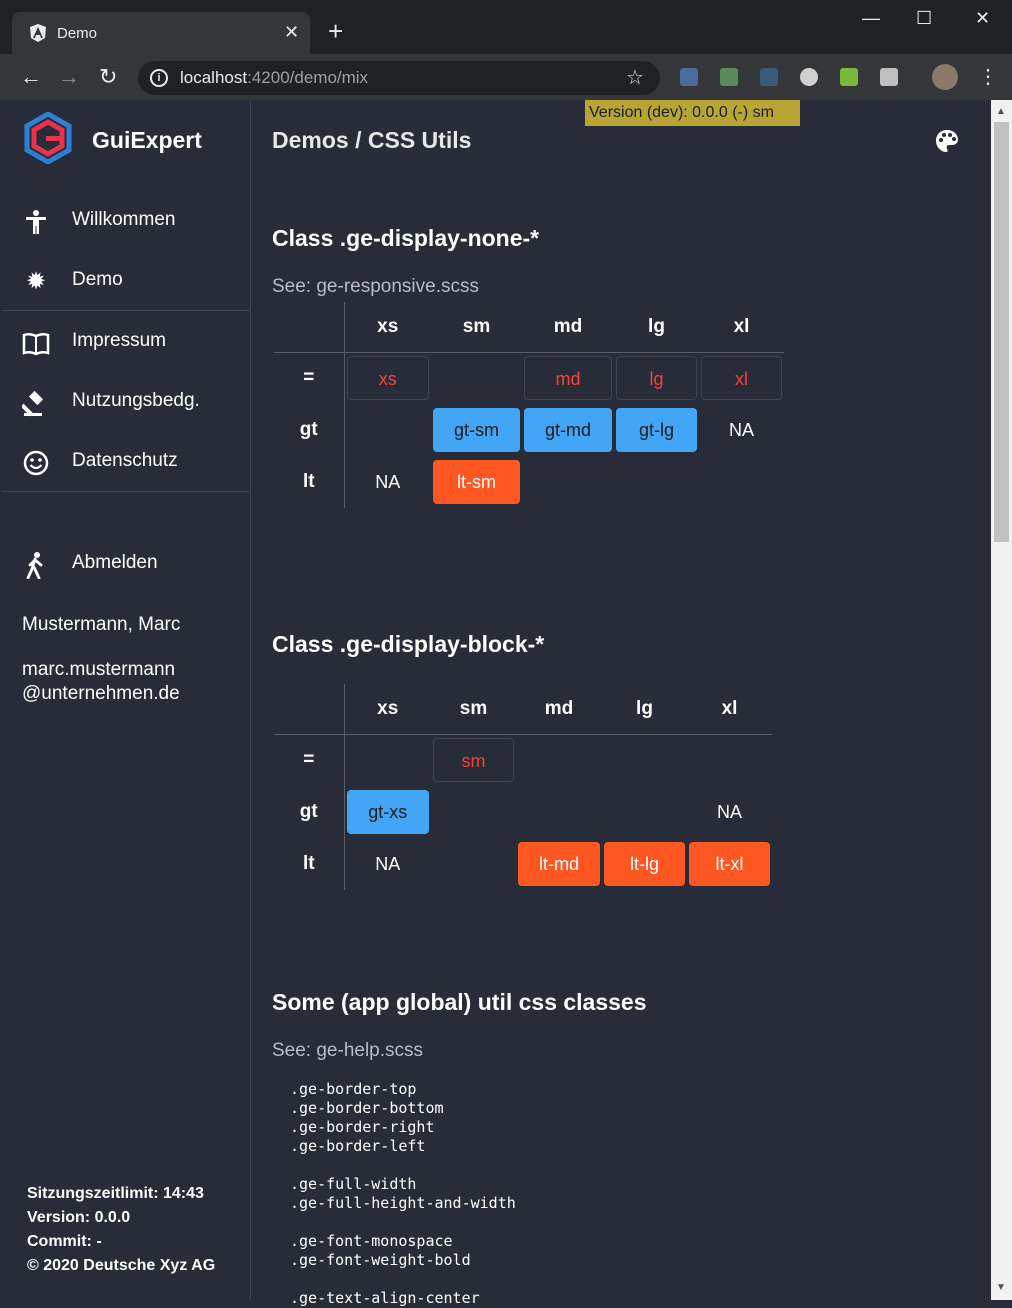 Image resolution: width=1012 pixels, height=1308 pixels. Describe the element at coordinates (79, 1217) in the screenshot. I see `app-version: Version: 0.0.0` at that location.